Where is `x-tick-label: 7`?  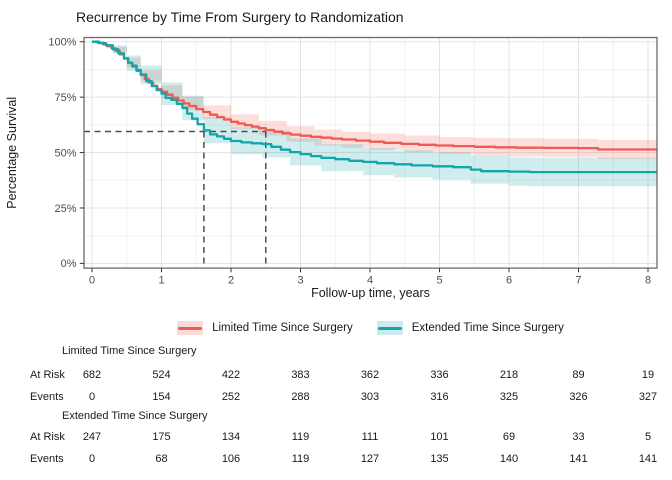 x-tick-label: 7 is located at coordinates (578, 281).